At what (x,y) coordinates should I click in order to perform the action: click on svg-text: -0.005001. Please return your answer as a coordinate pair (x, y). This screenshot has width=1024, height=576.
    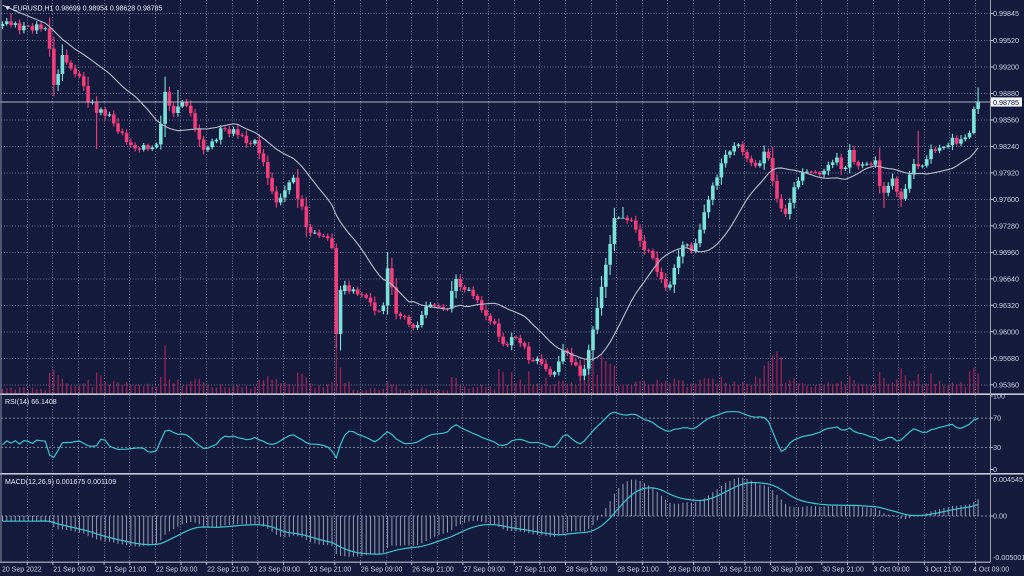
    Looking at the image, I should click on (1008, 557).